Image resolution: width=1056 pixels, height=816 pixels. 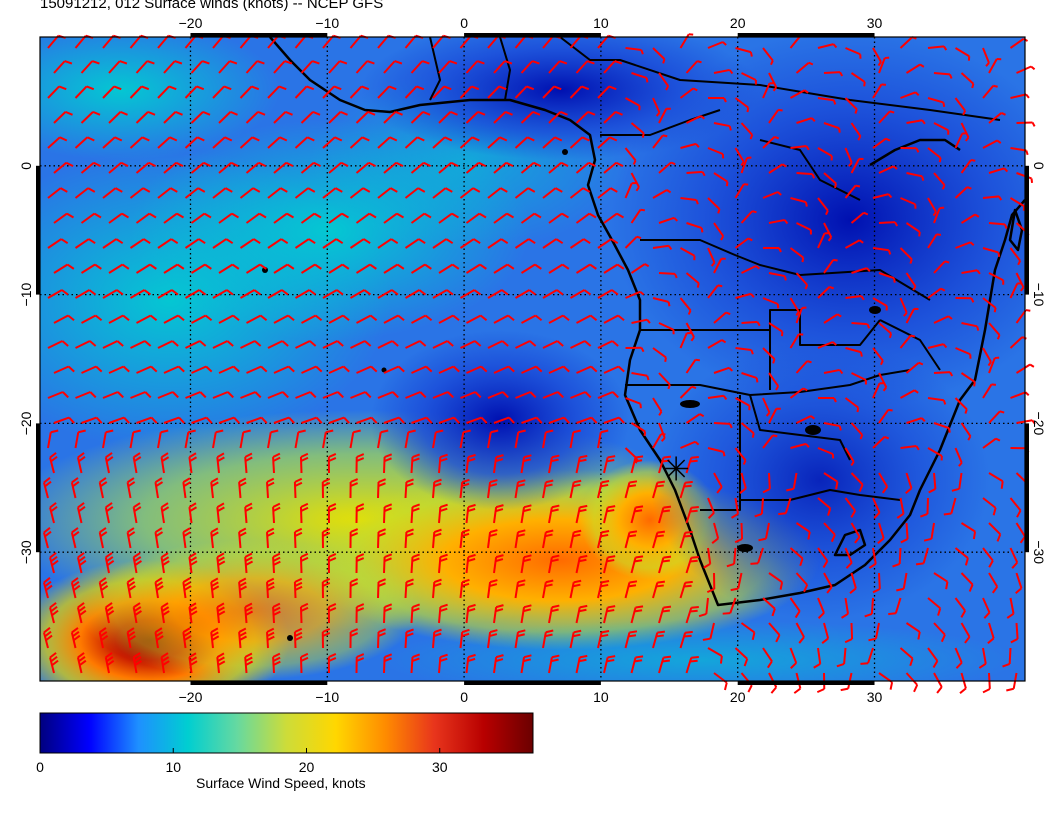 I want to click on lat-tick-label-left: −30, so click(x=26, y=552).